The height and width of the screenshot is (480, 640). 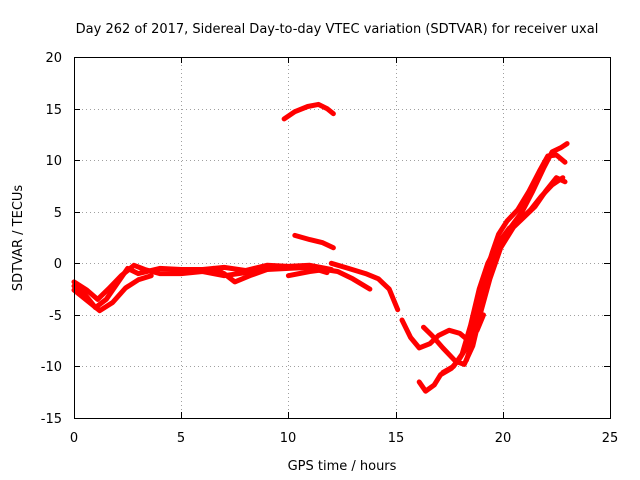 I want to click on y-axis-tick-labels: -15 -10 -5 0 5 10 15 20, so click(x=51, y=239).